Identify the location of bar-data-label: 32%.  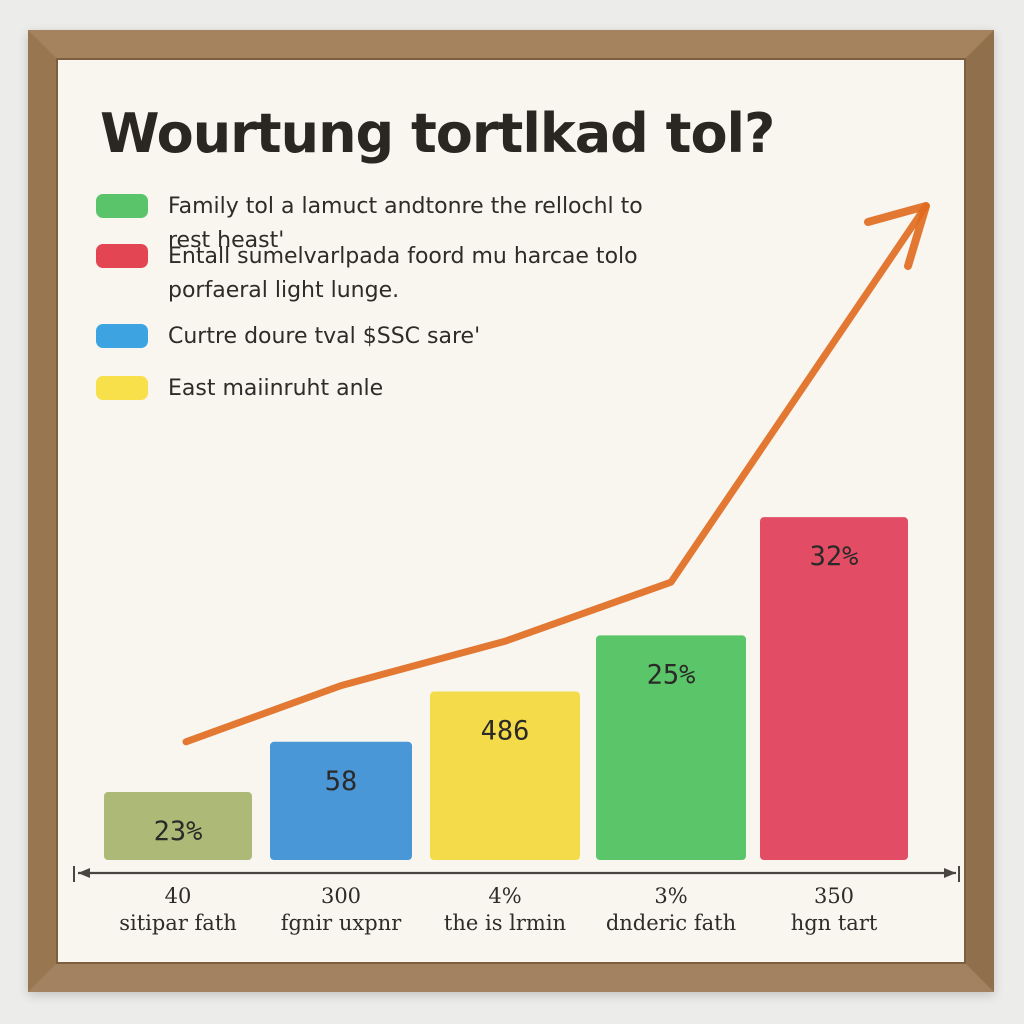
(834, 556).